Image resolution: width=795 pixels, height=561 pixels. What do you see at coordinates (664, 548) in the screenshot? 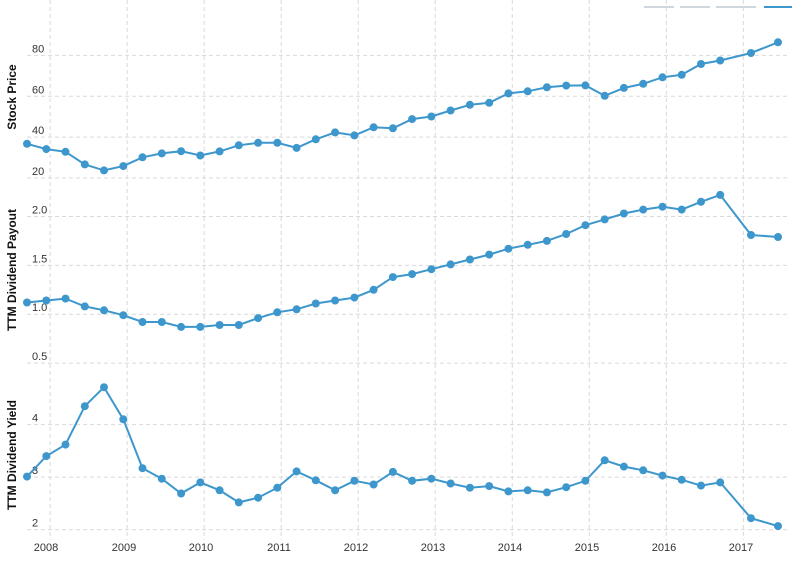
I see `x-tick-label: 2016` at bounding box center [664, 548].